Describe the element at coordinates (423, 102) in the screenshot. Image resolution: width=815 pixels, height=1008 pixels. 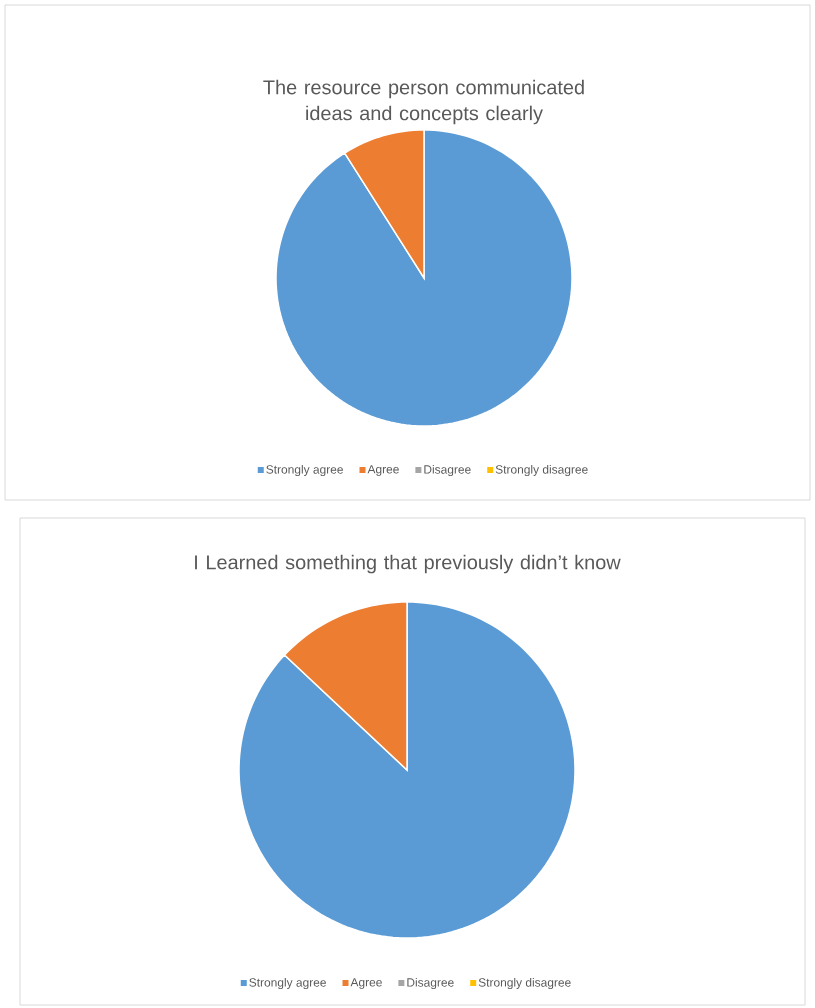
I see `chart-title: The resource person communicated ideas and concepts clearly` at that location.